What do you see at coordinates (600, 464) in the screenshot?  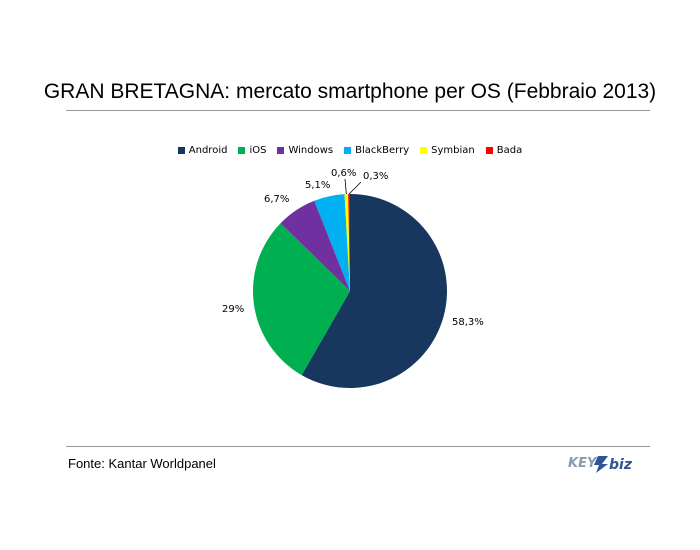 I see `key4biz-logo: KEY biz` at bounding box center [600, 464].